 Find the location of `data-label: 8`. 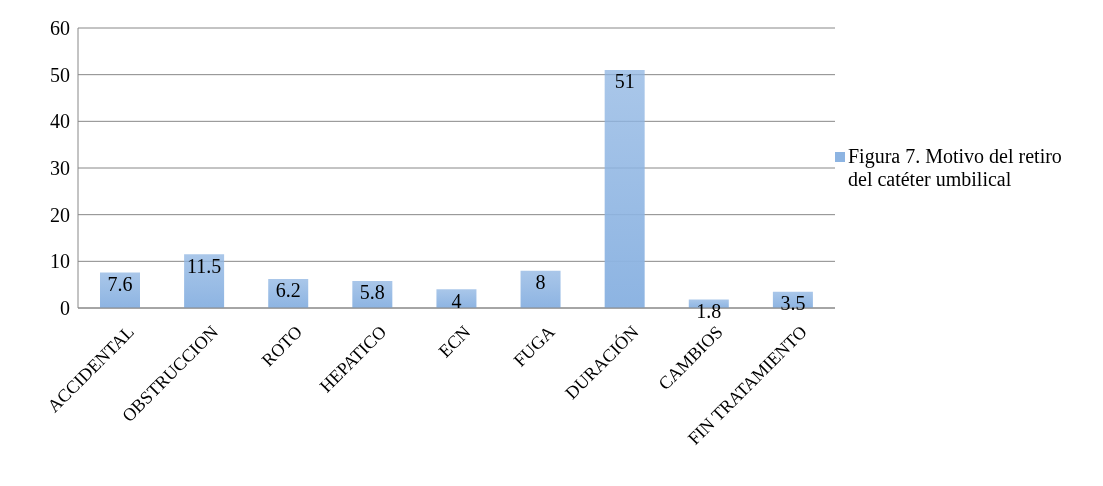

data-label: 8 is located at coordinates (540, 281).